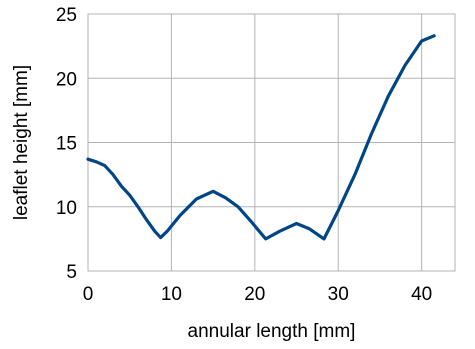 The image size is (475, 349). Describe the element at coordinates (66, 208) in the screenshot. I see `y-tick-label: 10` at that location.